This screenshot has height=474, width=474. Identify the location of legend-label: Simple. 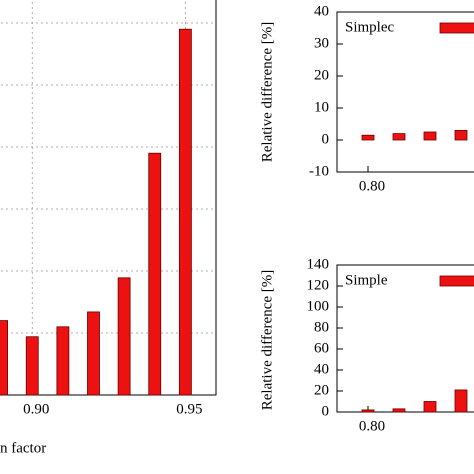
(366, 280).